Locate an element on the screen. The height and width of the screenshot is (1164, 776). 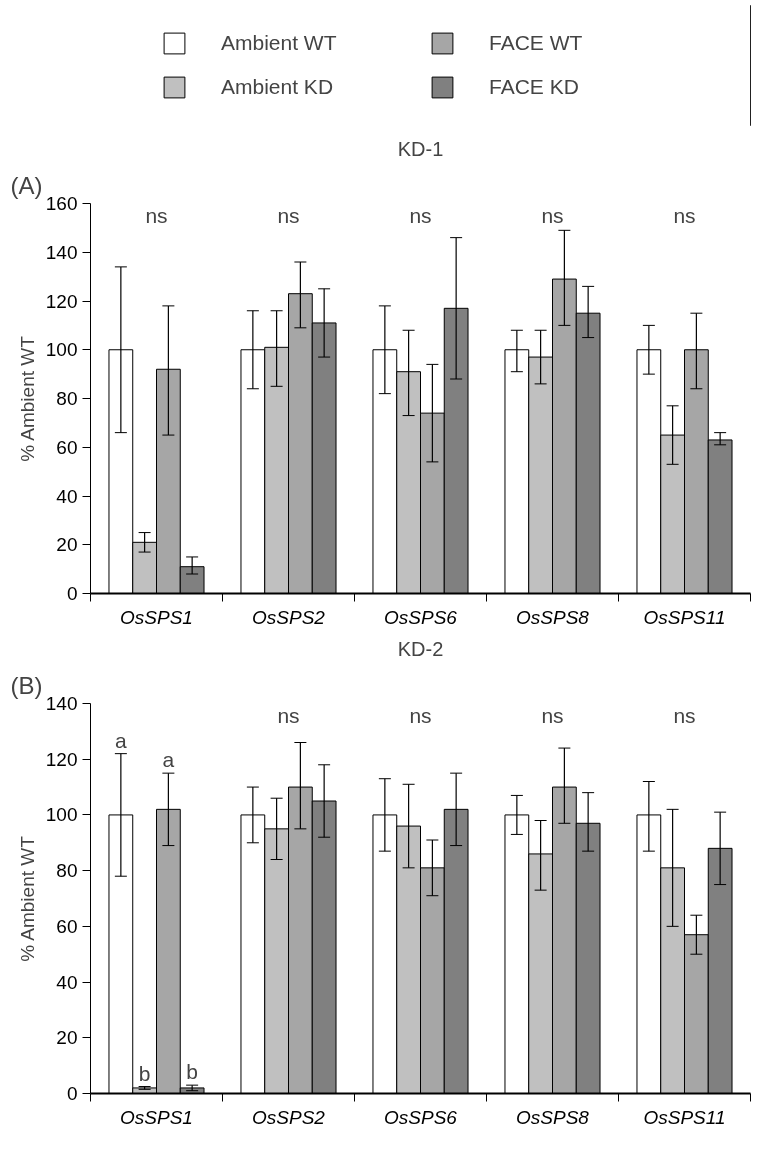
chart-title: KD-1 is located at coordinates (420, 148).